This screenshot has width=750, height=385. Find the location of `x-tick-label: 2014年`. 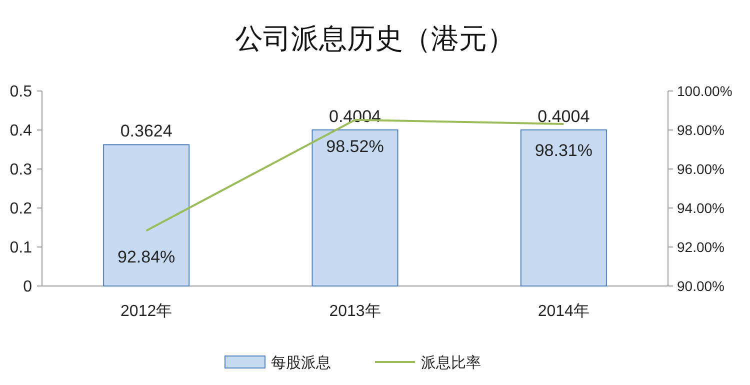

x-tick-label: 2014年 is located at coordinates (564, 311).